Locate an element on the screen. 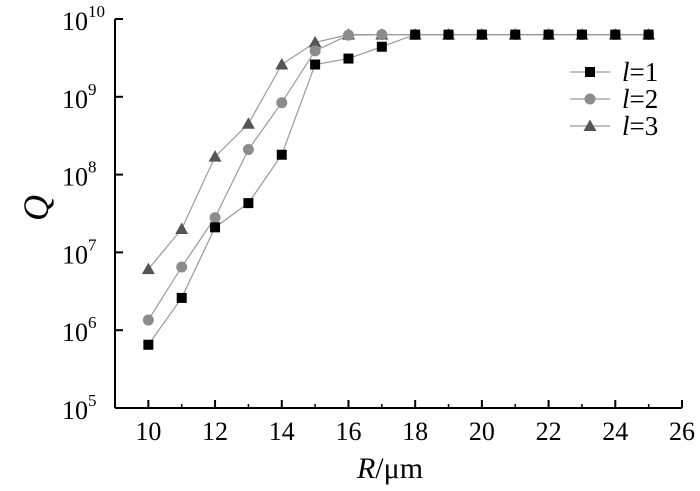 The height and width of the screenshot is (491, 700). legend: l=1l=2l=3 is located at coordinates (614, 99).